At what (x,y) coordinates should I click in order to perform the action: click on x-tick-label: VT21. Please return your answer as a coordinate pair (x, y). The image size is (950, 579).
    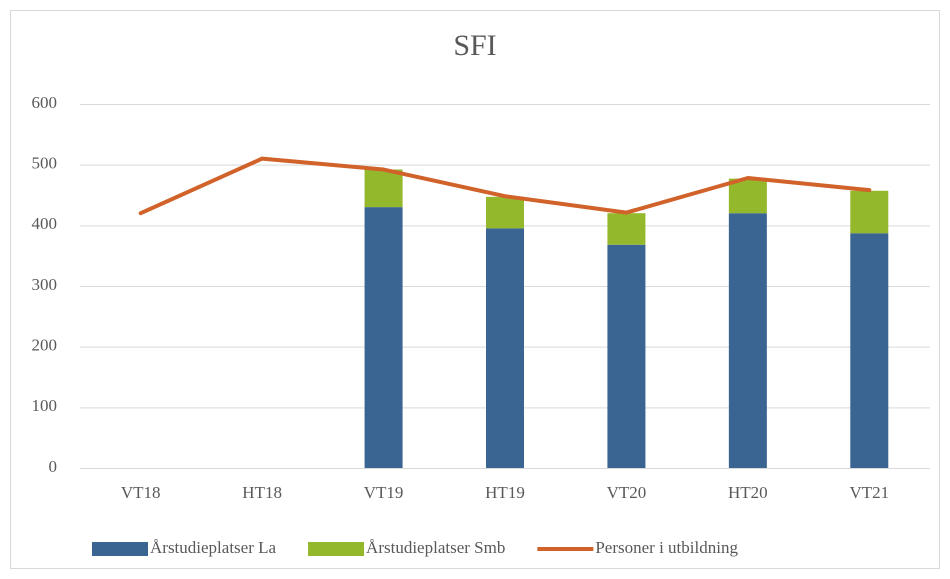
    Looking at the image, I should click on (869, 492).